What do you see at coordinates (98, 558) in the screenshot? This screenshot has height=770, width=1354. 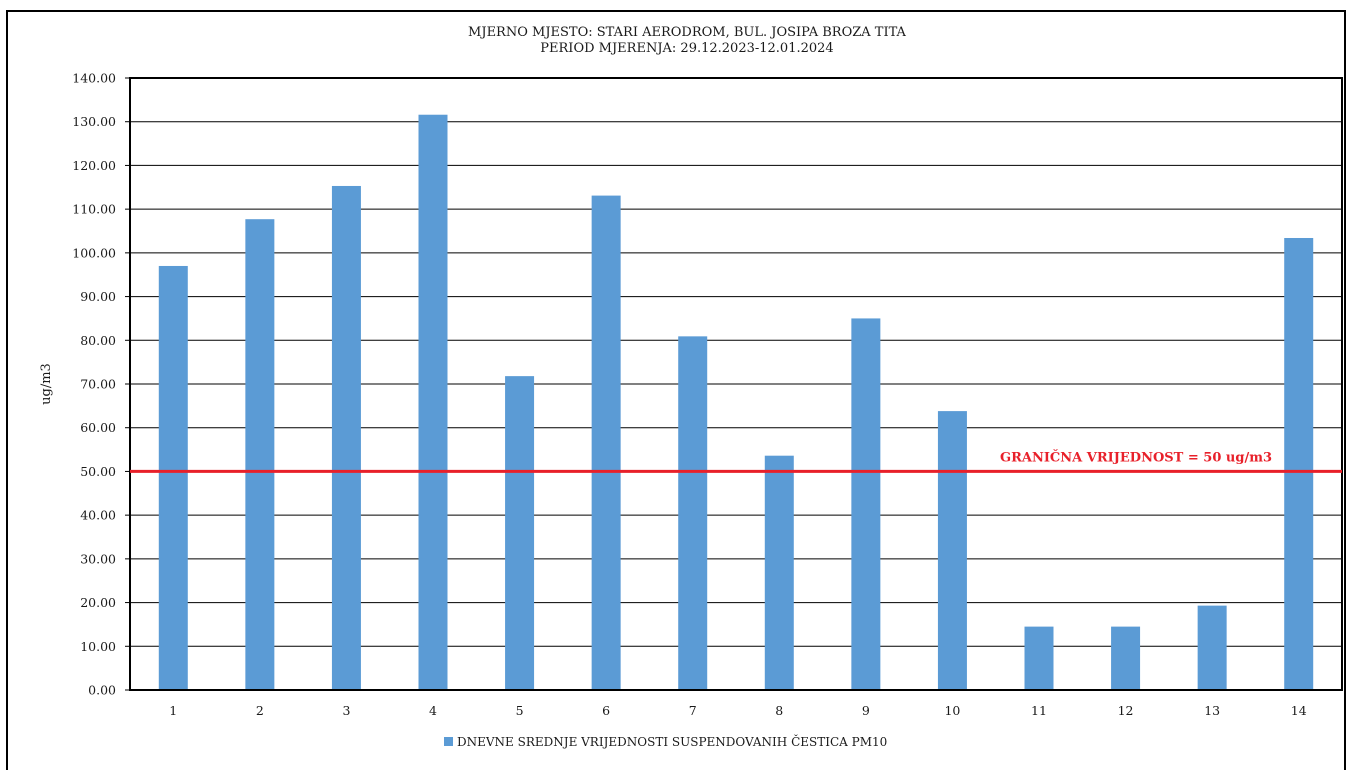 I see `y-tick-label: 30.00` at bounding box center [98, 558].